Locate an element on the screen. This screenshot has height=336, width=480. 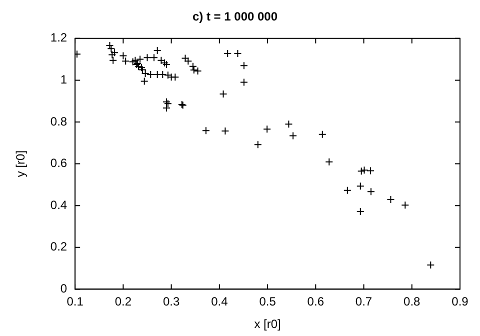
x-tick-label: 0.1 is located at coordinates (75, 301).